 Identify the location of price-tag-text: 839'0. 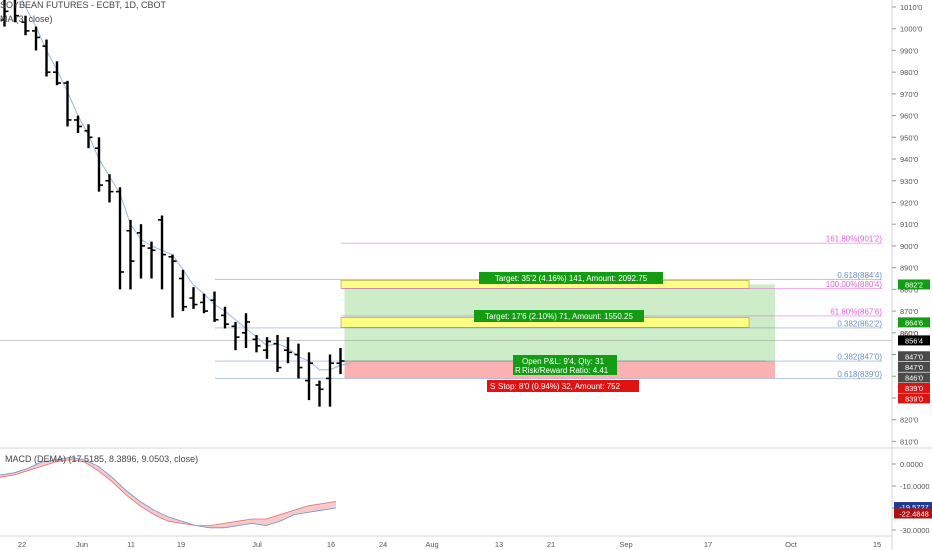
(914, 398).